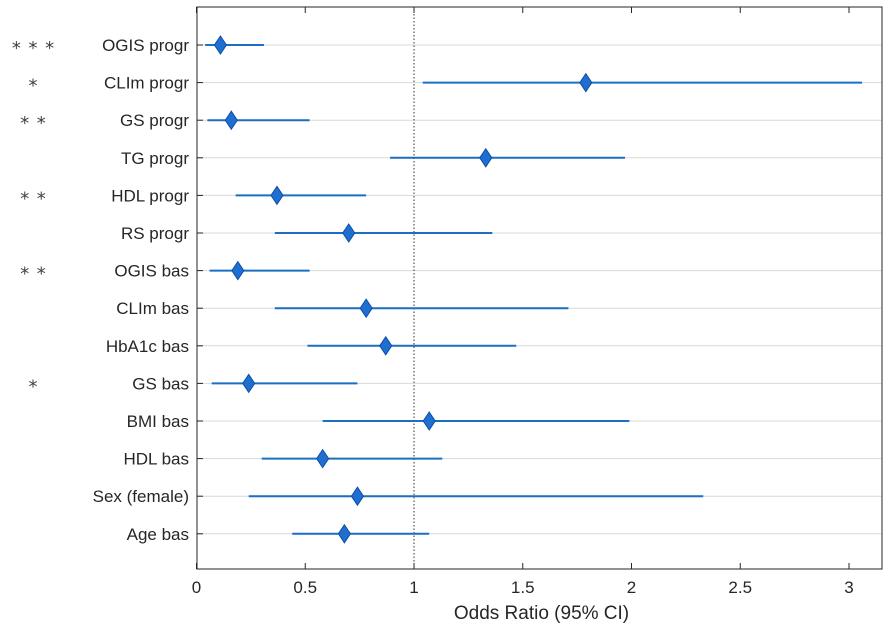 The image size is (883, 628). What do you see at coordinates (34, 48) in the screenshot?
I see `significance-stars: * * *` at bounding box center [34, 48].